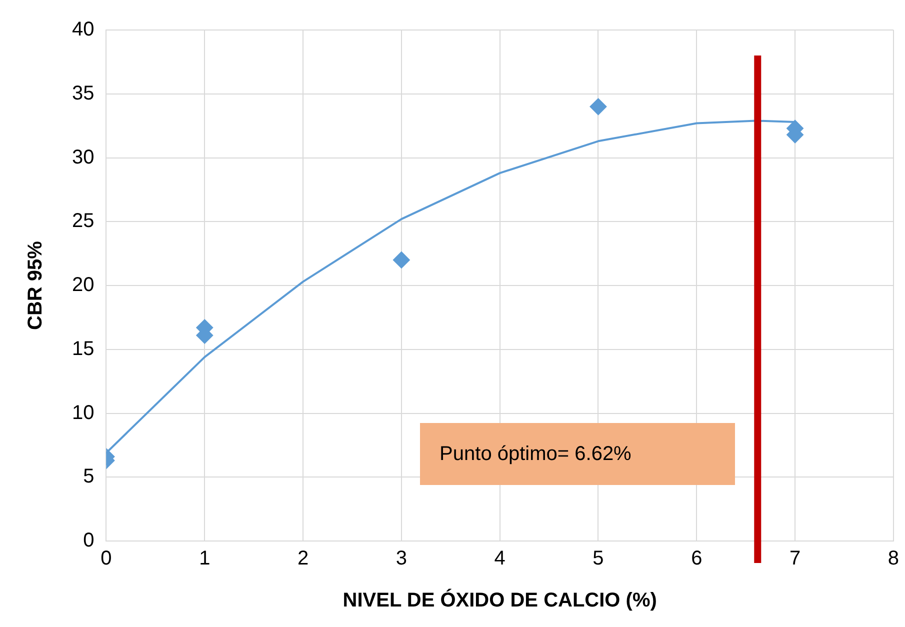  What do you see at coordinates (402, 559) in the screenshot?
I see `x-tick-label: 3` at bounding box center [402, 559].